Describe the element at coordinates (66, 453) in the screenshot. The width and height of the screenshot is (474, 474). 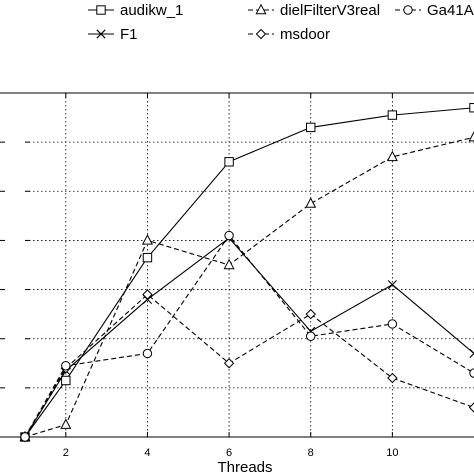
I see `x-tick-label: 2` at that location.